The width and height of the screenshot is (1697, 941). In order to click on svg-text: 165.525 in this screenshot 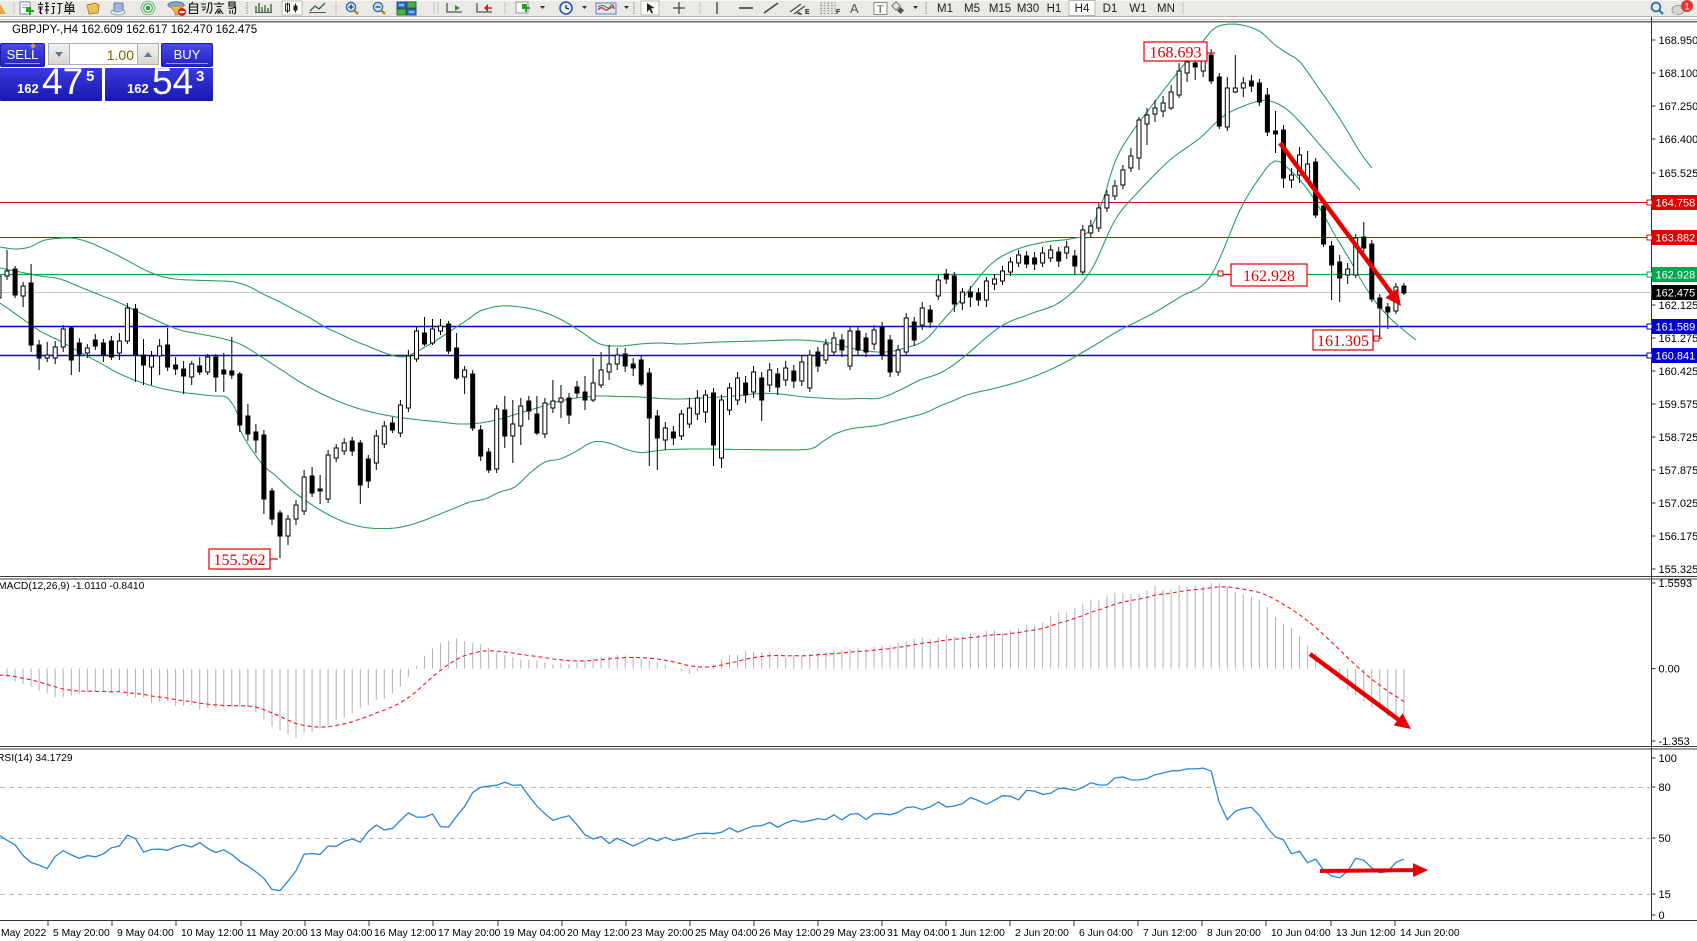, I will do `click(1678, 174)`.